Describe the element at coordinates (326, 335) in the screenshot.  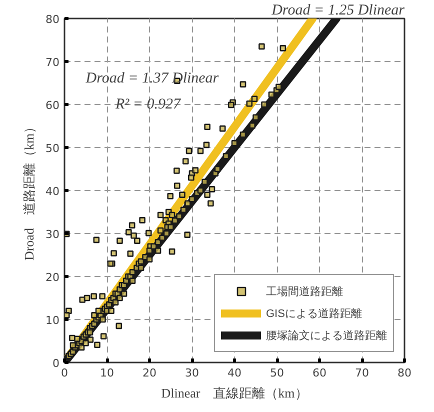
I see `legend-label: 腰塚論文による道路距離` at that location.